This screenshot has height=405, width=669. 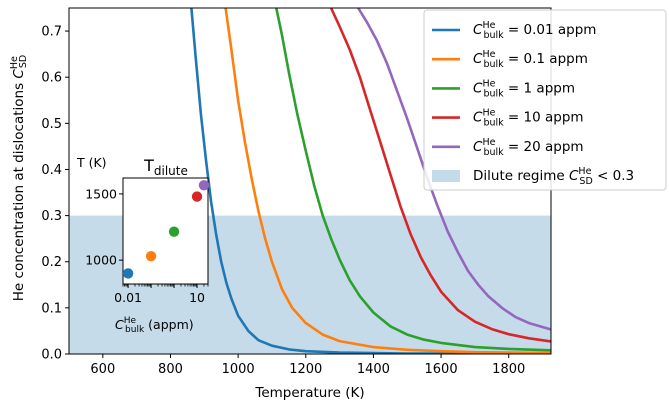 What do you see at coordinates (51, 216) in the screenshot?
I see `y-tick-label: 0.3` at bounding box center [51, 216].